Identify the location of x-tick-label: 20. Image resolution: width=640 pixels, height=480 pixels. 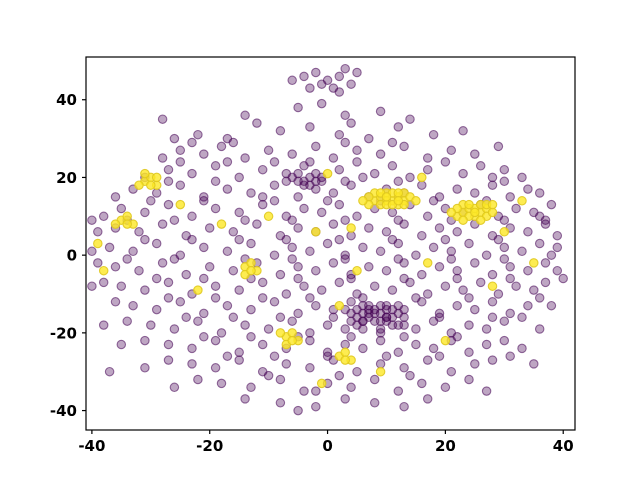
(445, 446).